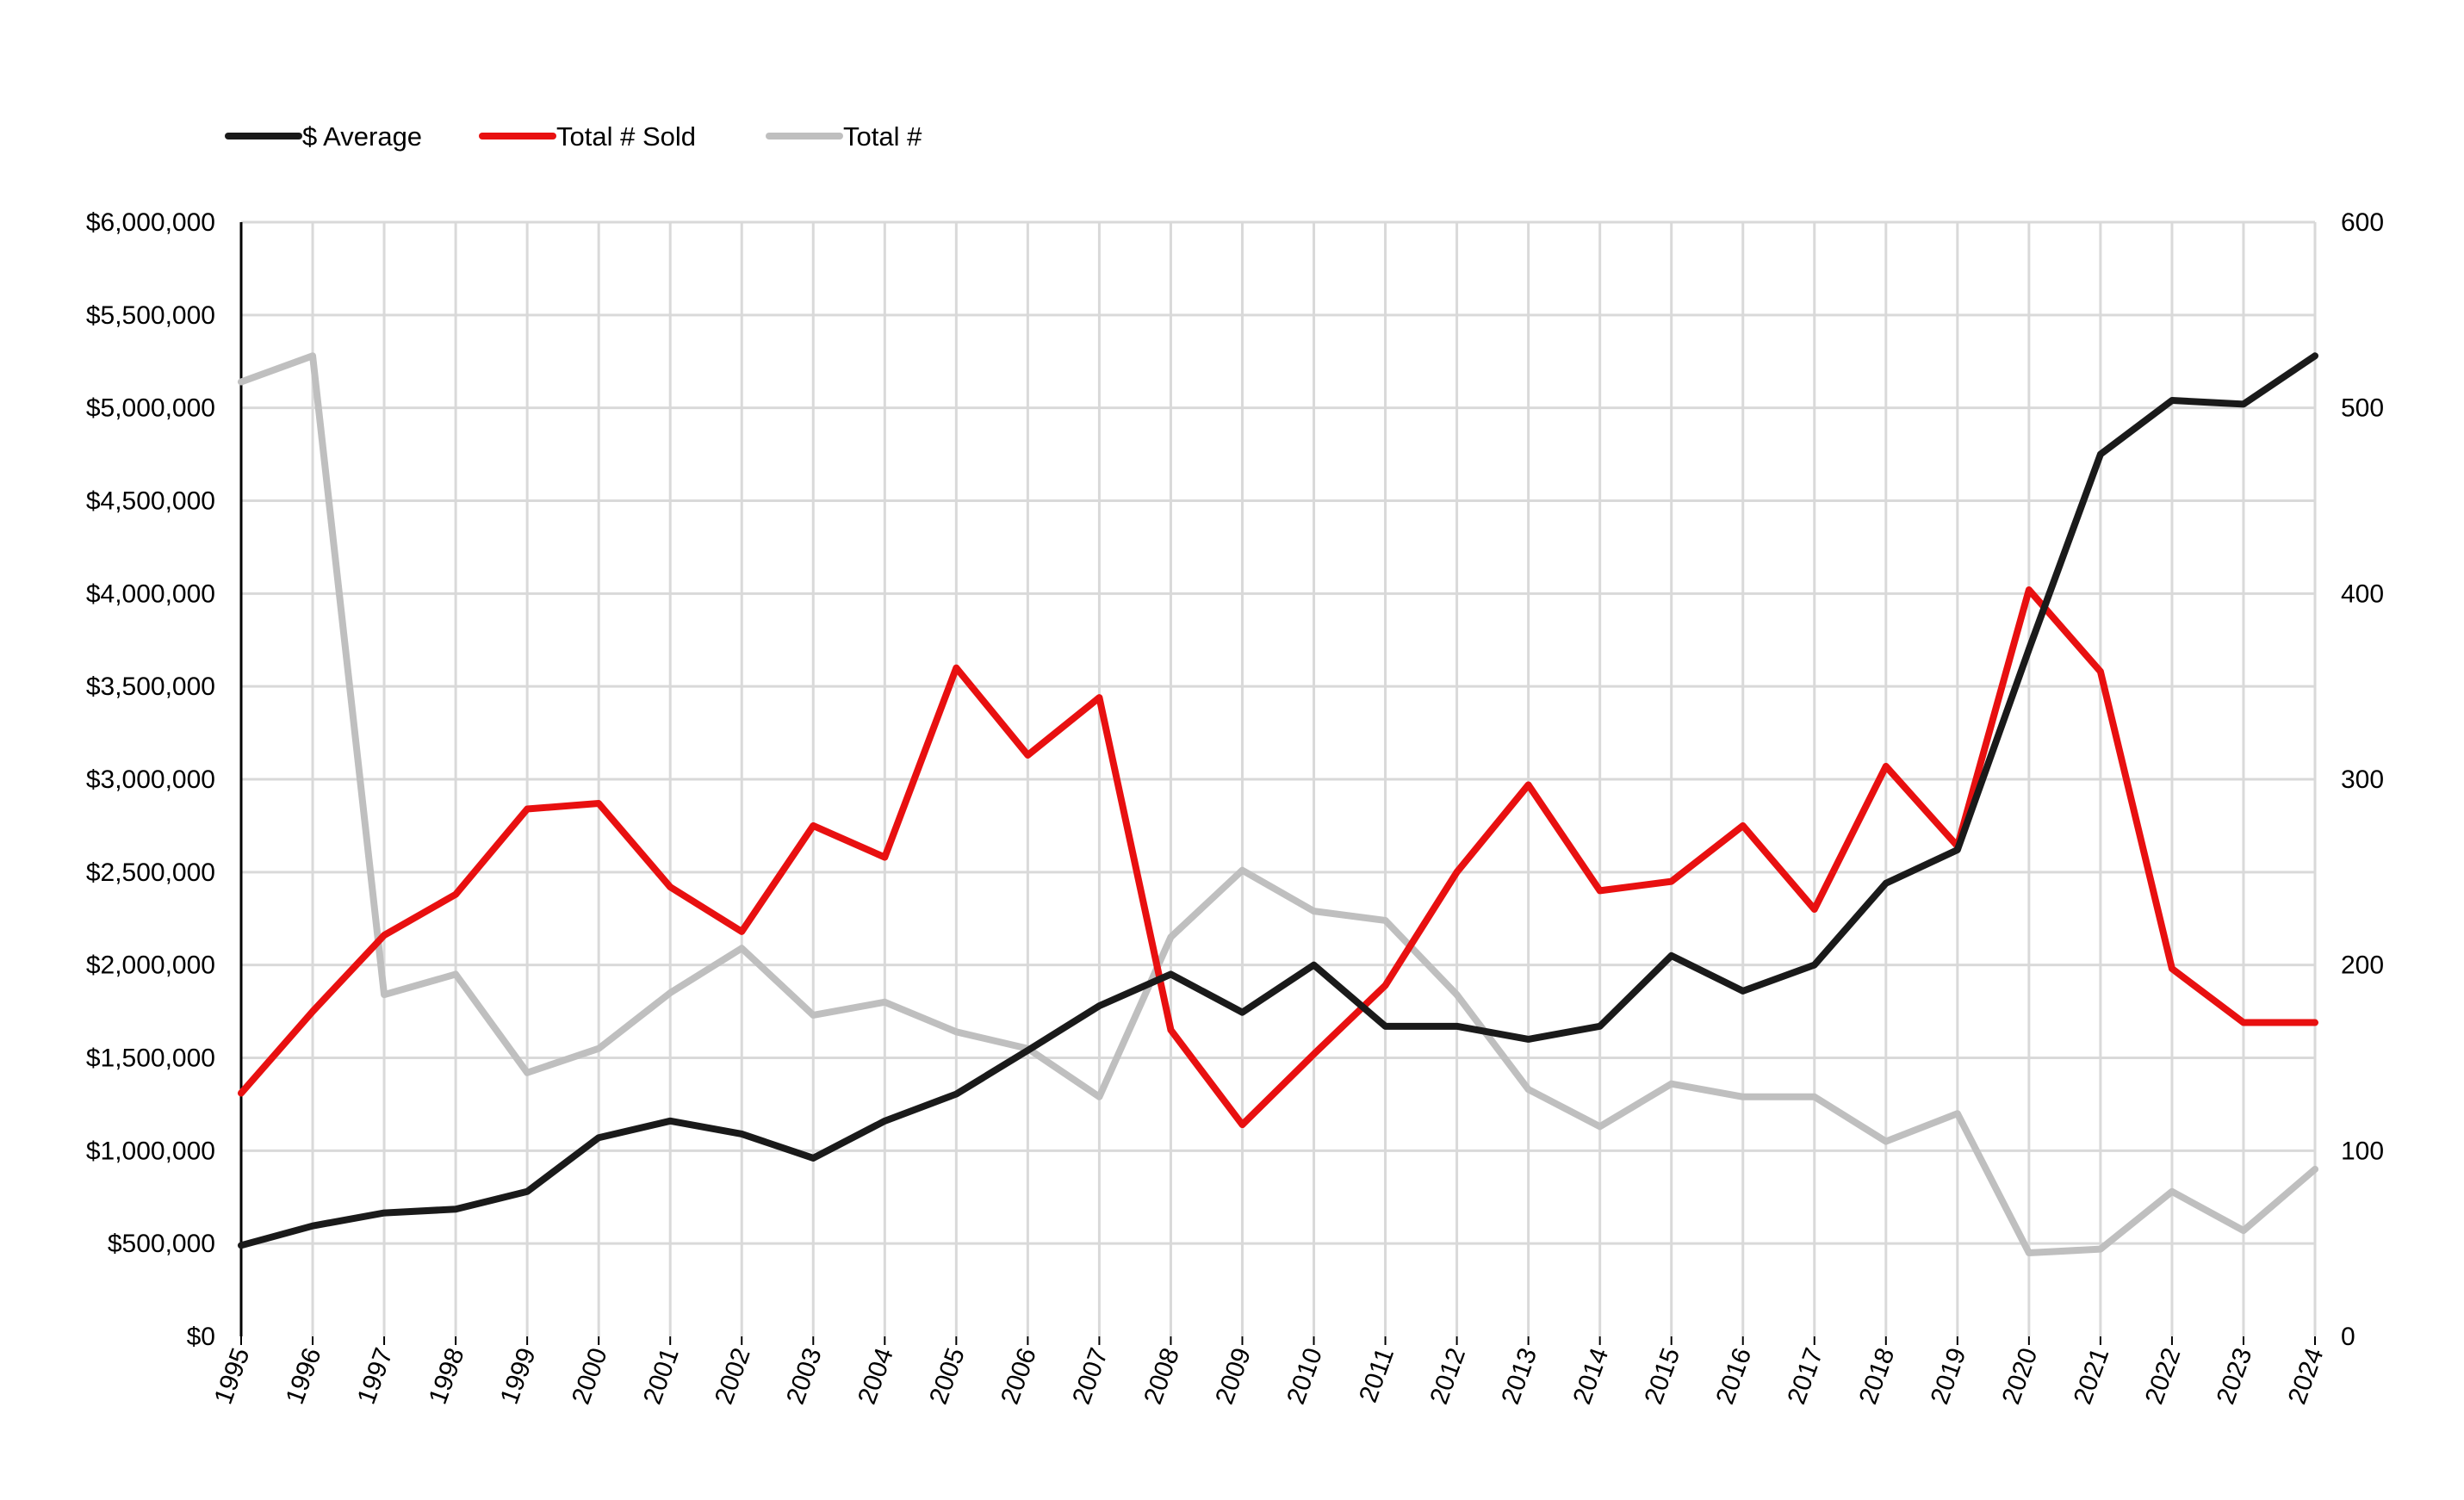 This screenshot has width=2464, height=1500. Describe the element at coordinates (1377, 1375) in the screenshot. I see `x-axis-tick-label: 2011` at that location.